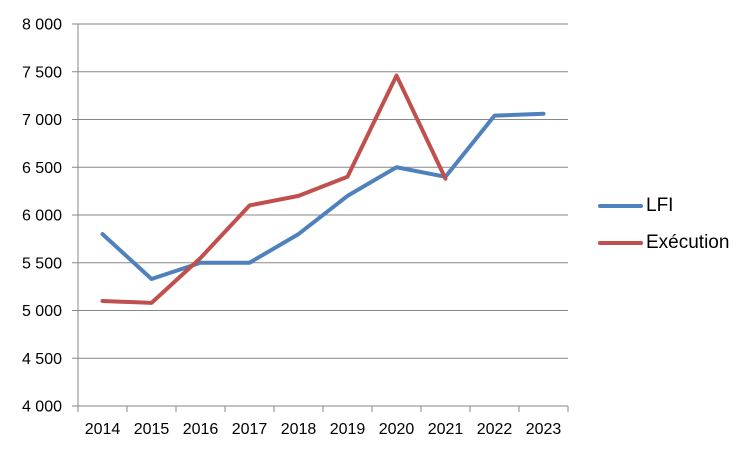  I want to click on legend-label-execution: Exécution, so click(688, 242).